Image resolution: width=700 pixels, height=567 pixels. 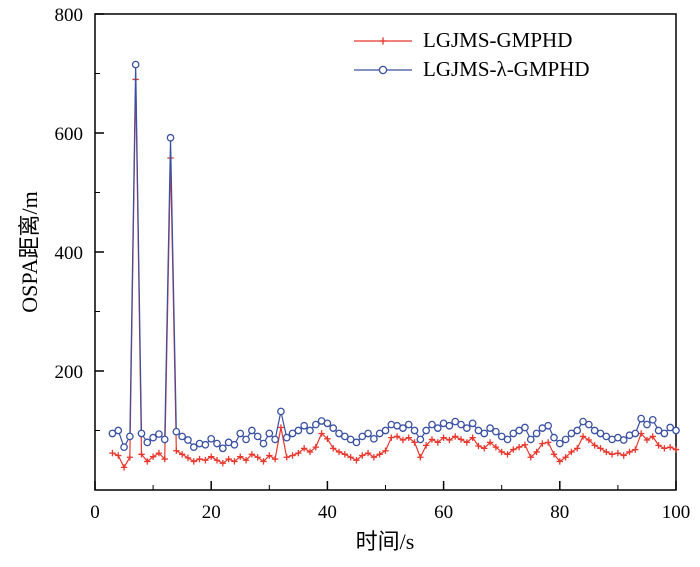 I want to click on red-plus-line-marker, so click(x=383, y=40).